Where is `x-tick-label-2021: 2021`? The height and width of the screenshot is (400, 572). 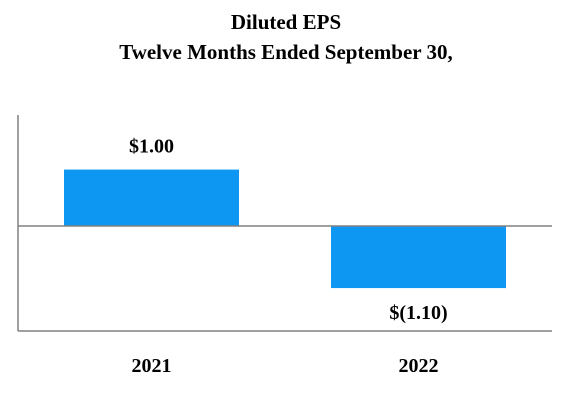
x-tick-label-2021: 2021 is located at coordinates (152, 366).